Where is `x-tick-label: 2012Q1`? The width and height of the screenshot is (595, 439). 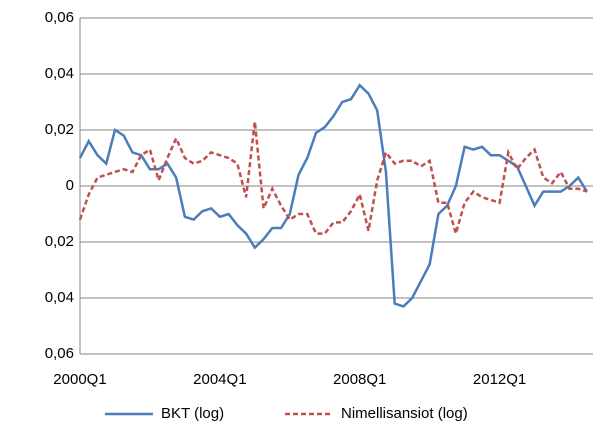 x-tick-label: 2012Q1 is located at coordinates (499, 379).